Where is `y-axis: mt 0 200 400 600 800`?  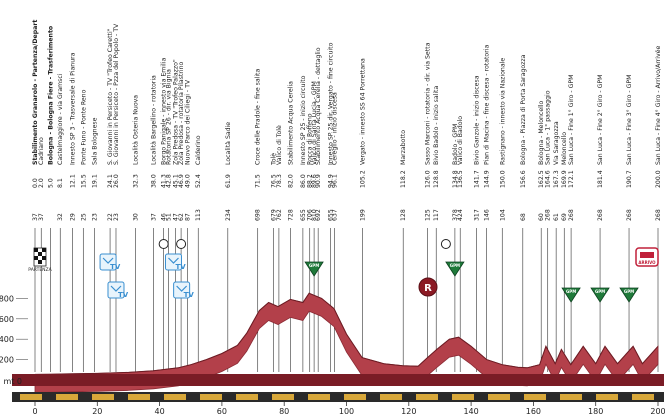
y-axis: mt 0 200 400 600 800 is located at coordinates (14, 340).